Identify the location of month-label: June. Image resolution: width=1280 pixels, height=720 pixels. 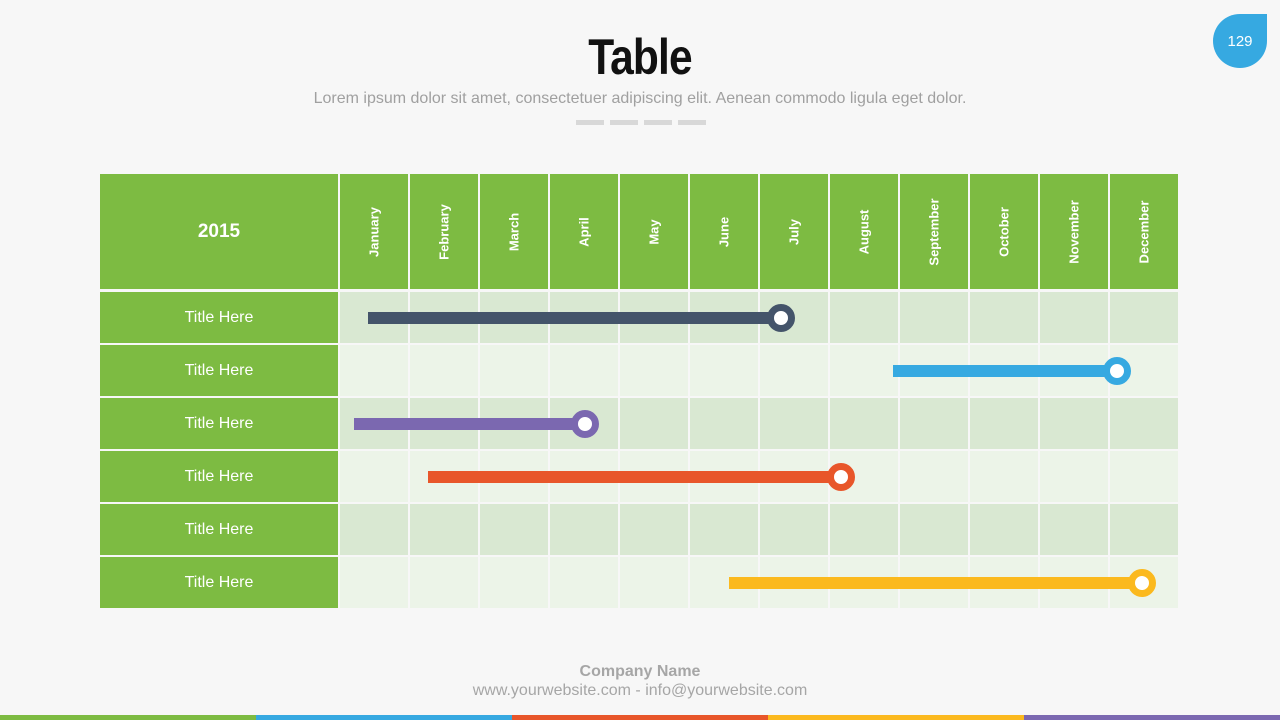
(724, 231).